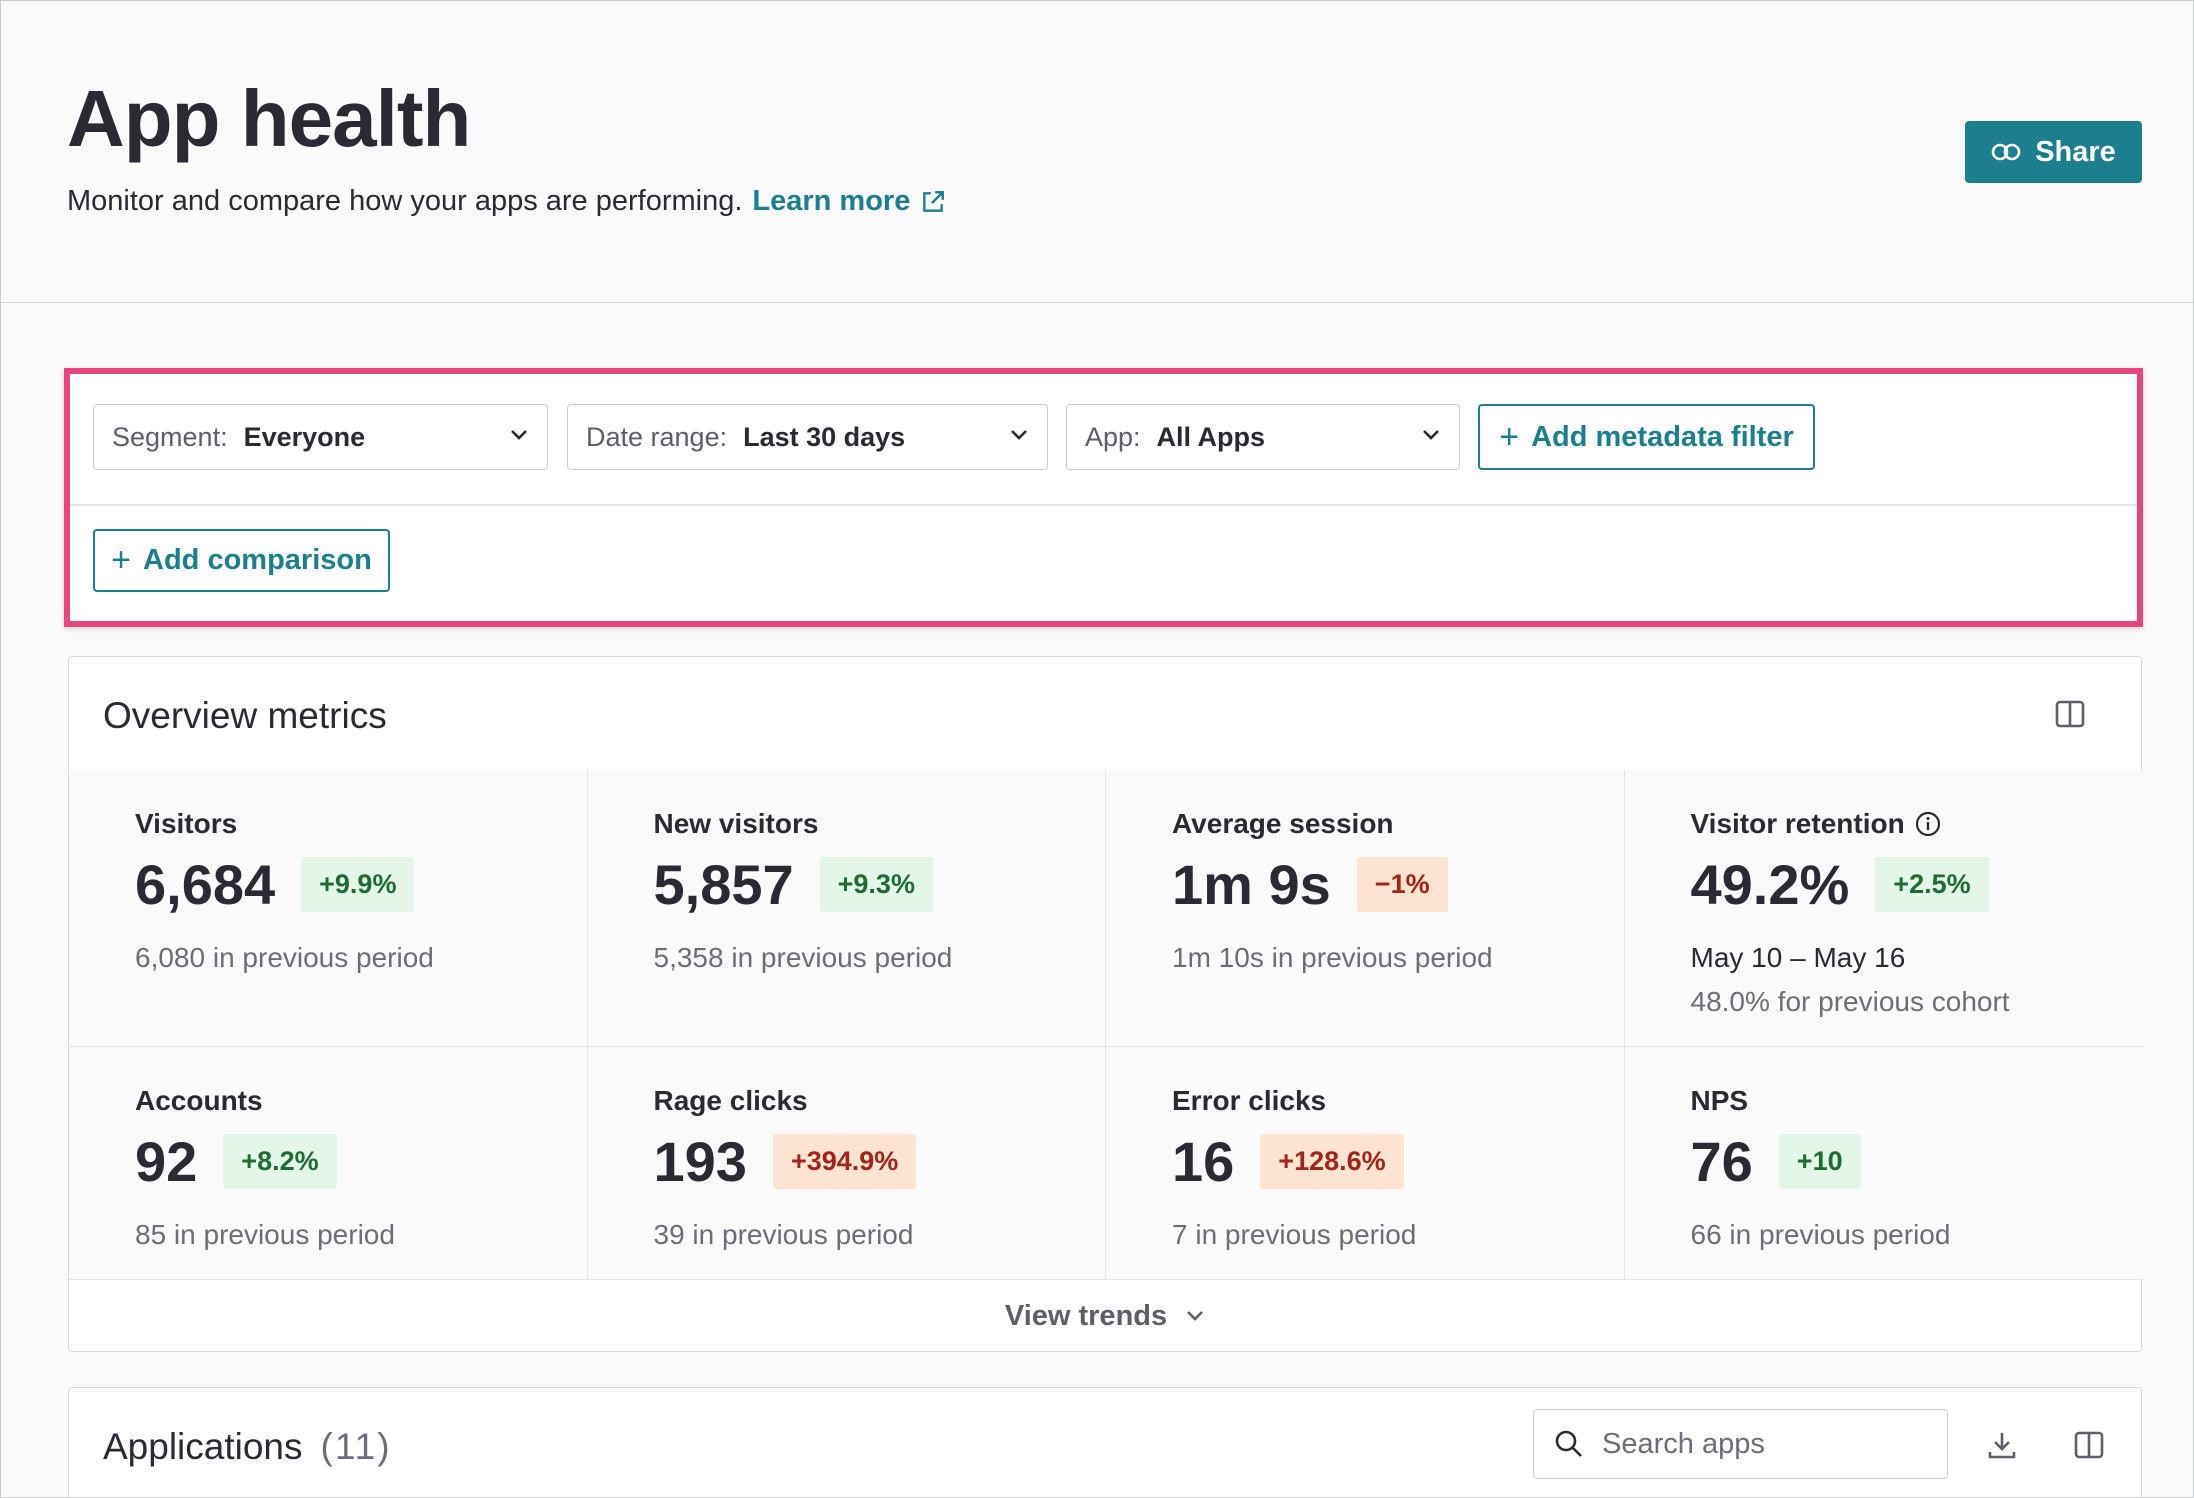  Describe the element at coordinates (1798, 957) in the screenshot. I see `cohort-range: May 10 – May 16` at that location.